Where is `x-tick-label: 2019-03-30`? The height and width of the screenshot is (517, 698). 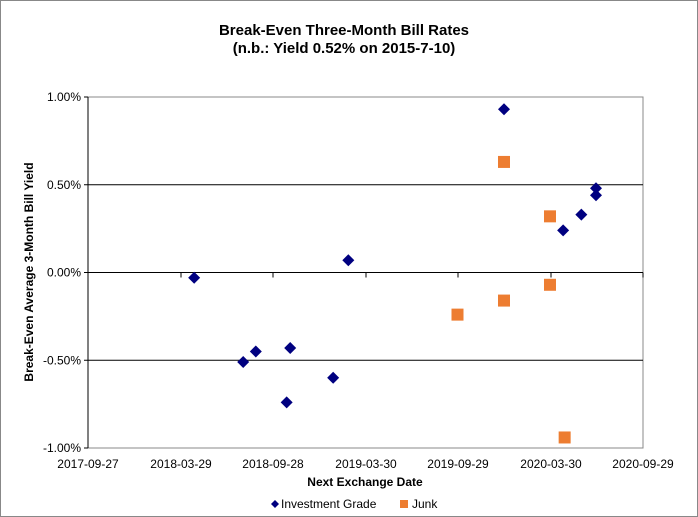 x-tick-label: 2019-03-30 is located at coordinates (366, 464).